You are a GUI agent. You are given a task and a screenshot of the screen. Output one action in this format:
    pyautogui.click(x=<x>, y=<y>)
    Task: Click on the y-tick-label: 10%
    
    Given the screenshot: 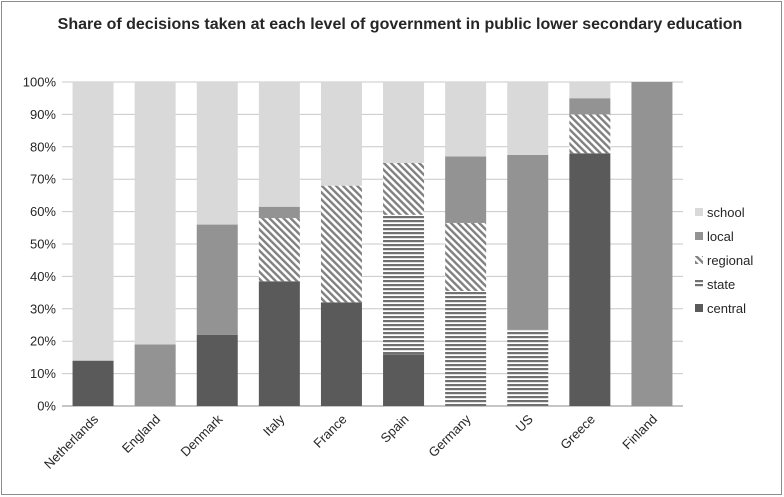 What is the action you would take?
    pyautogui.click(x=43, y=373)
    